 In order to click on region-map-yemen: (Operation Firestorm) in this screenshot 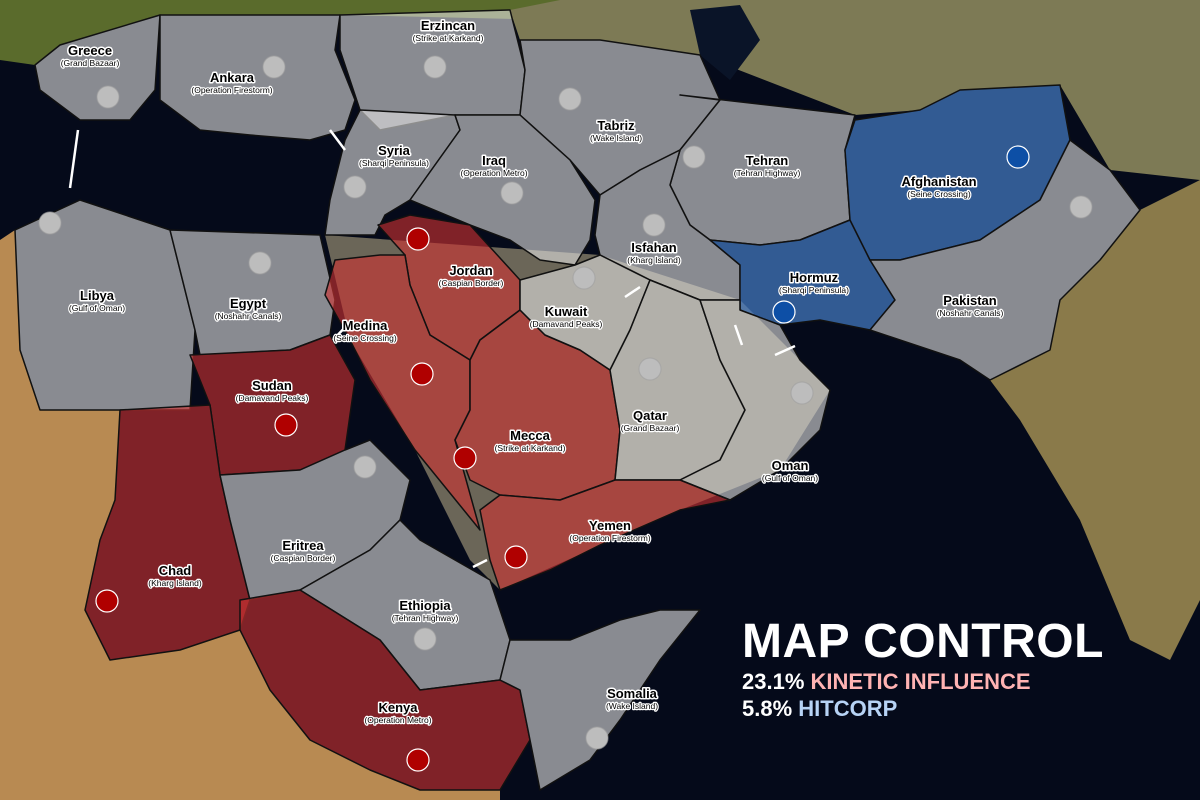, I will do `click(609, 538)`.